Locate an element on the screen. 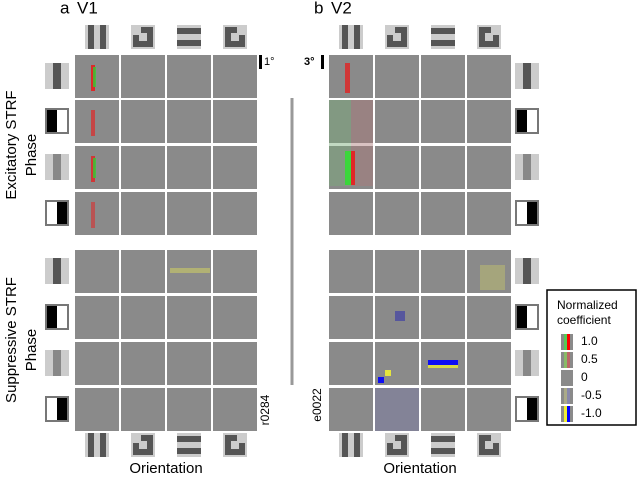 The height and width of the screenshot is (478, 640). legend-label: 0.5 is located at coordinates (589, 359).